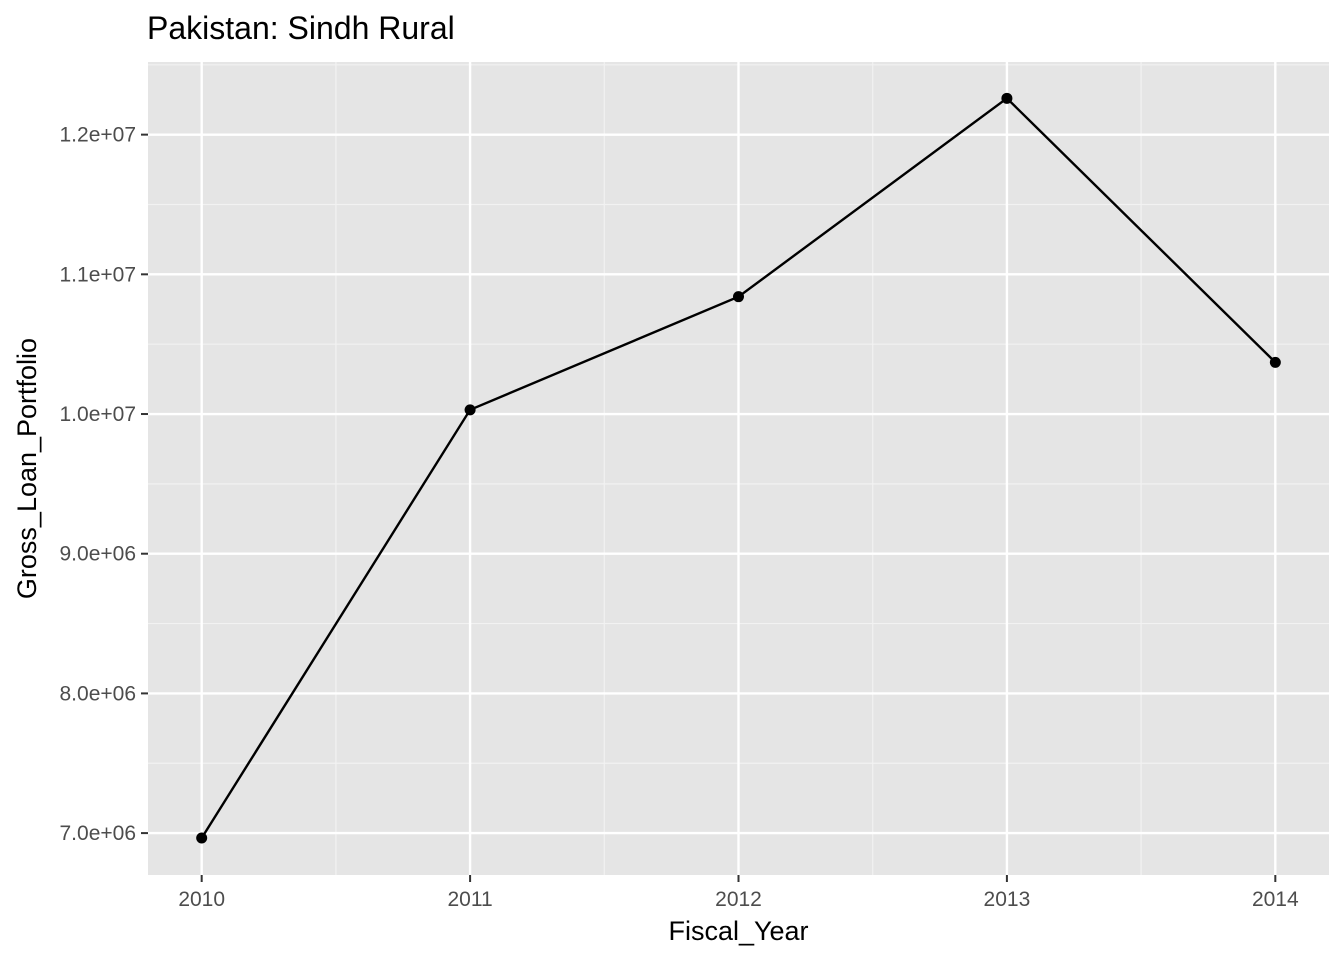 The width and height of the screenshot is (1344, 960). Describe the element at coordinates (98, 554) in the screenshot. I see `y-tick-label: 9.0e+06` at that location.